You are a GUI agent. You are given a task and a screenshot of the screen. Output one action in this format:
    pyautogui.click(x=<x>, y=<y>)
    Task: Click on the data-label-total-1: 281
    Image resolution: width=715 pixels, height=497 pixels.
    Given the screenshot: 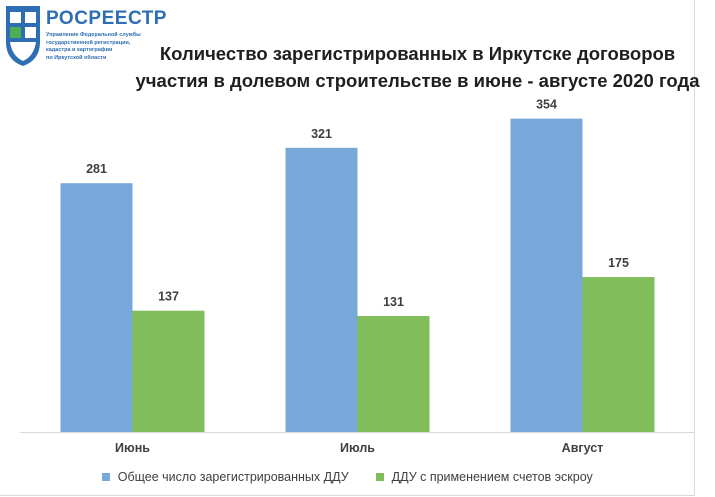 What is the action you would take?
    pyautogui.click(x=96, y=169)
    